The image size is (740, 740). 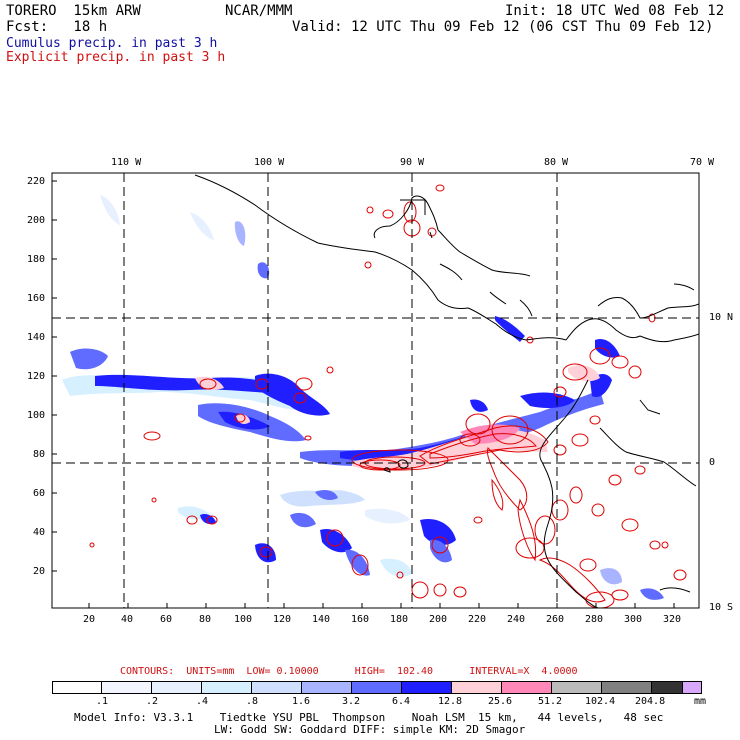 I want to click on color-bar-label: 51.2, so click(x=550, y=701).